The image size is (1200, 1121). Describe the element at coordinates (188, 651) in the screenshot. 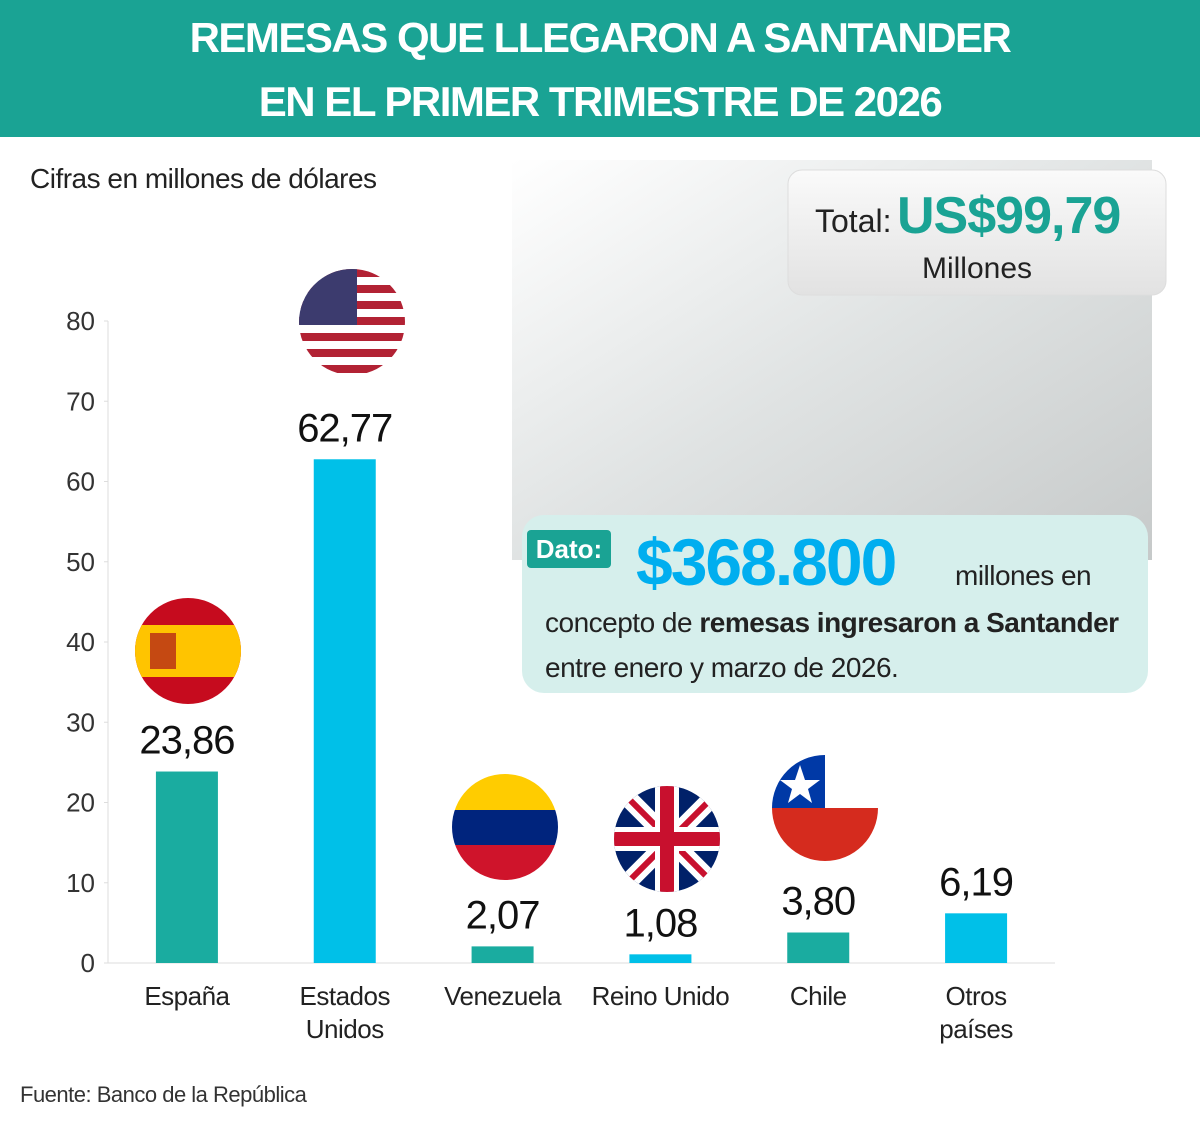

I see `flag-spain` at that location.